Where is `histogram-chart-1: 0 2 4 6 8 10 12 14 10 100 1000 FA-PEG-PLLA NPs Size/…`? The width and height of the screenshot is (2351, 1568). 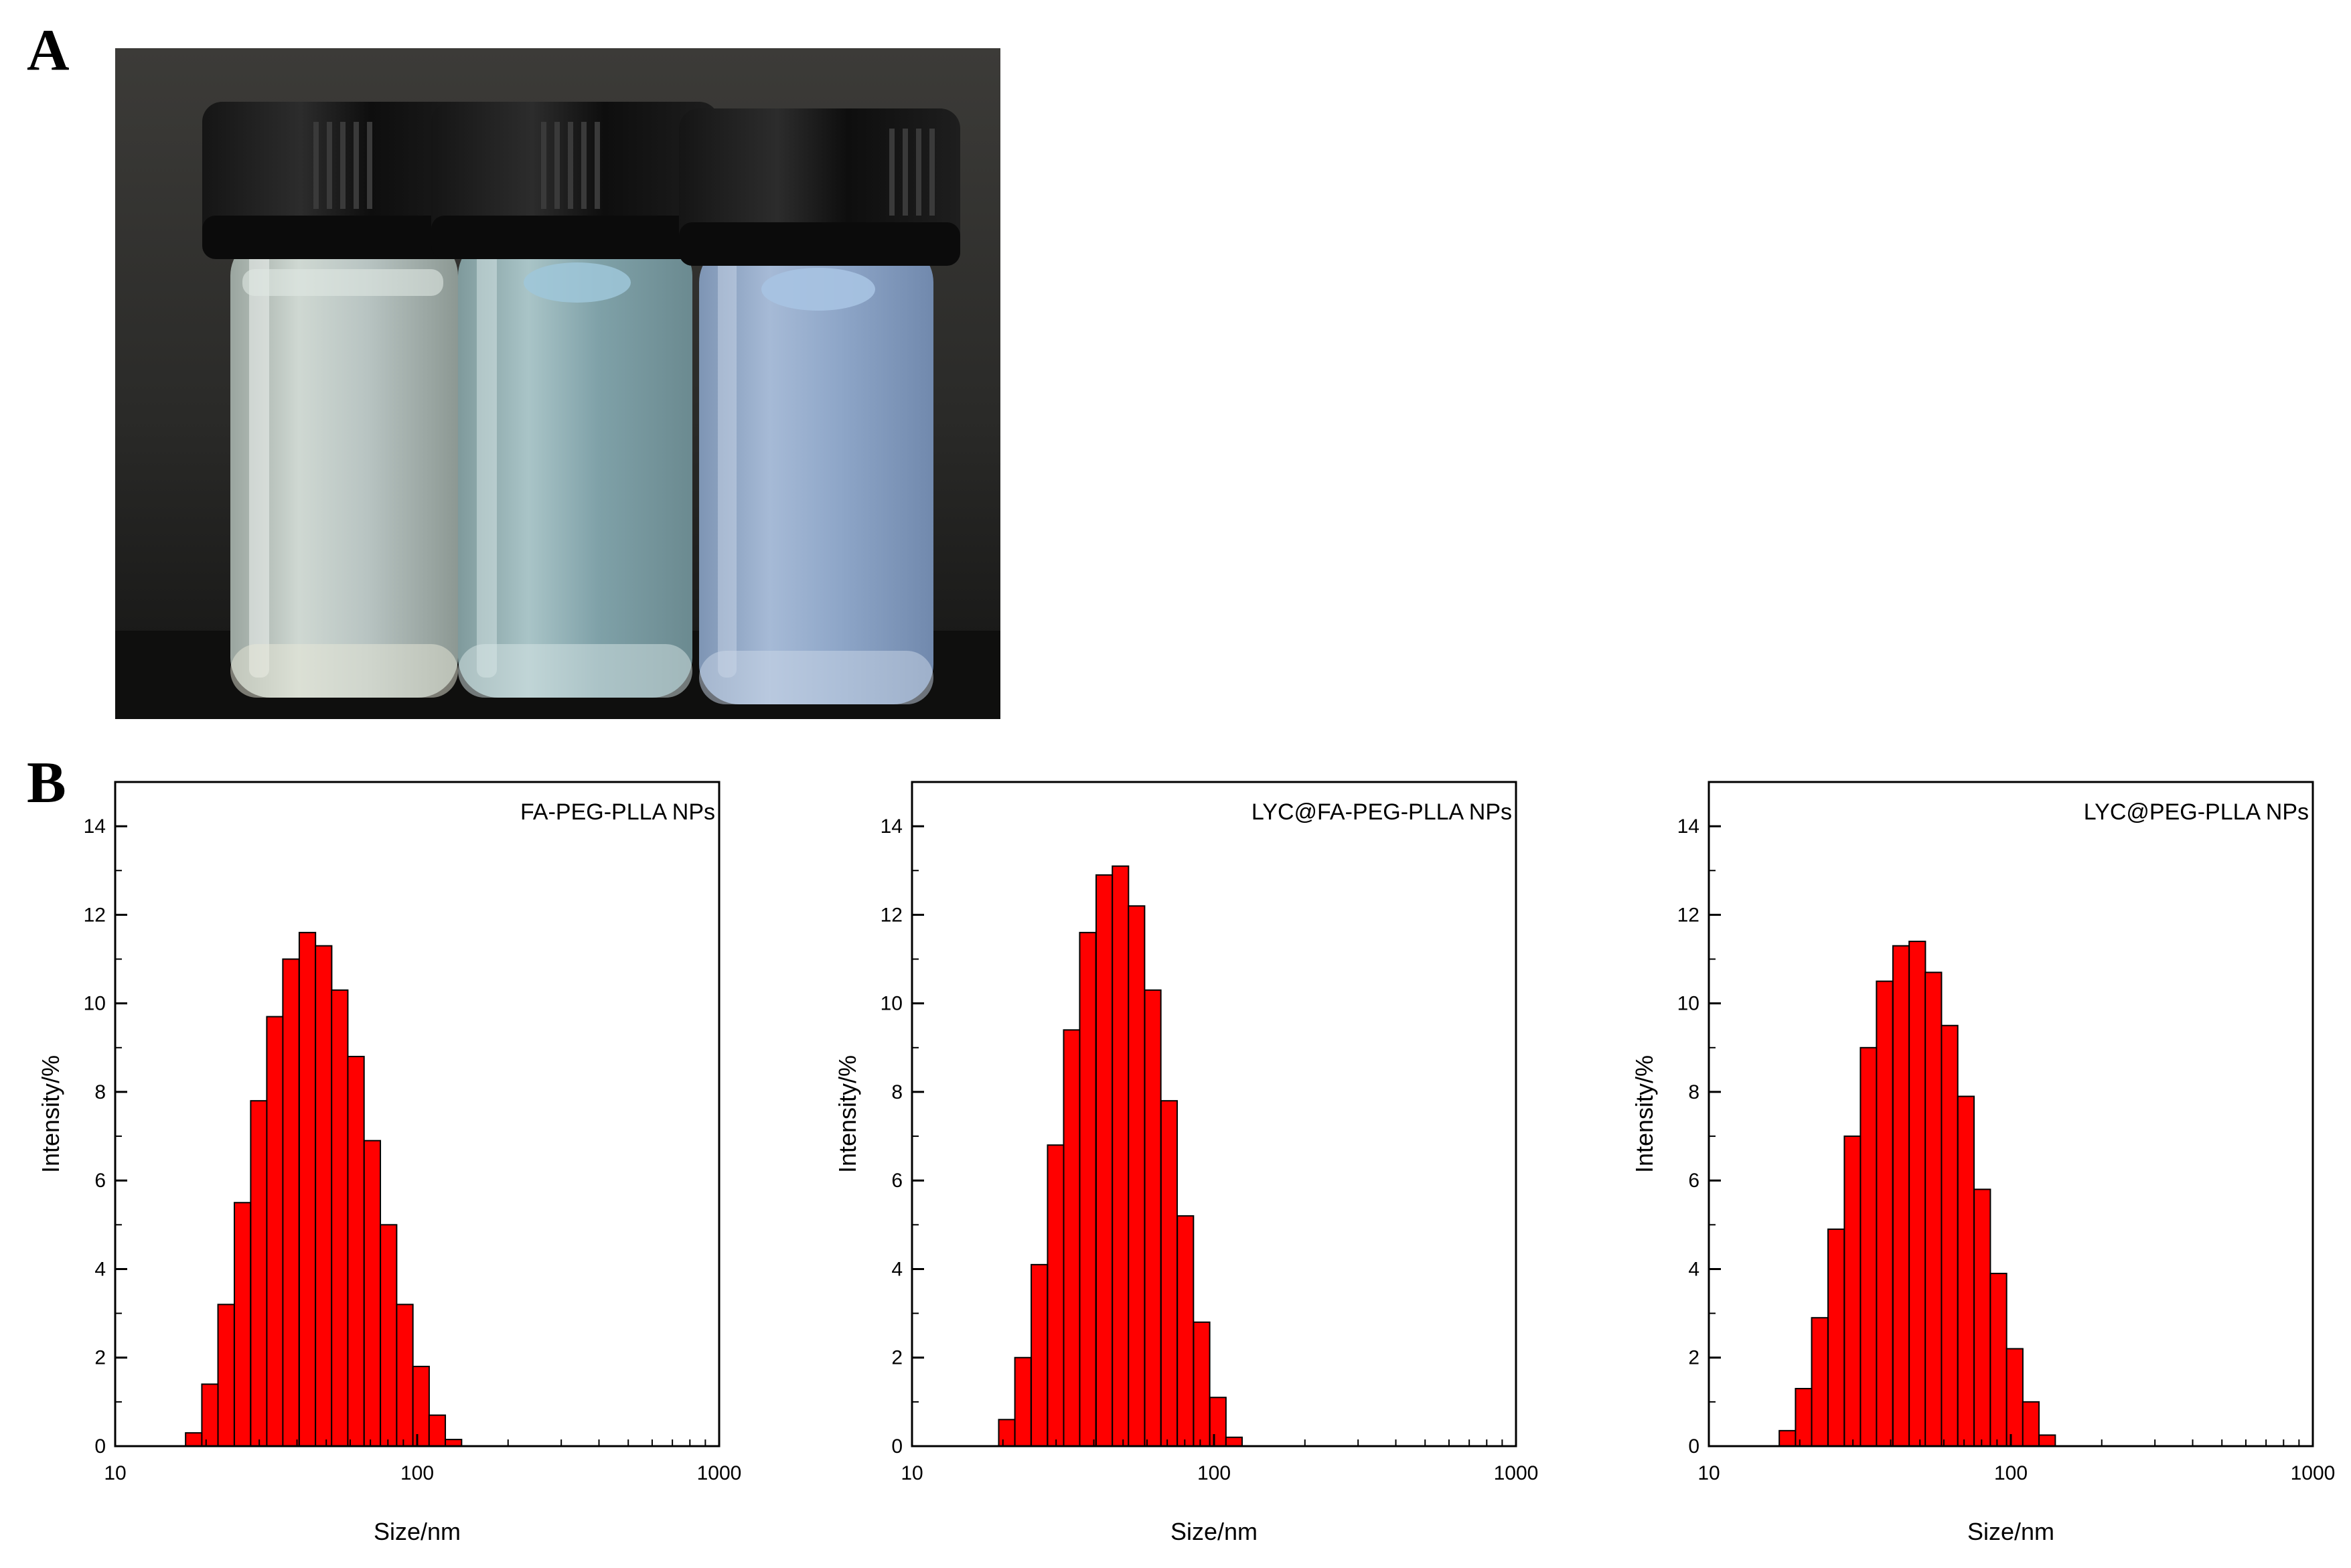 histogram-chart-1: 0 2 4 6 8 10 12 14 10 100 1000 FA-PEG-PLLA NPs Size/… is located at coordinates (391, 1163).